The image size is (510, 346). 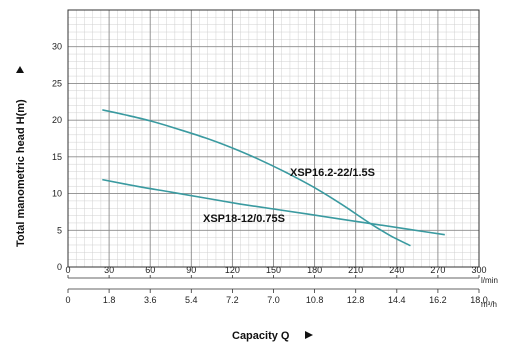 What do you see at coordinates (244, 219) in the screenshot?
I see `series-label-xsp18: XSP18-12/0.75S` at bounding box center [244, 219].